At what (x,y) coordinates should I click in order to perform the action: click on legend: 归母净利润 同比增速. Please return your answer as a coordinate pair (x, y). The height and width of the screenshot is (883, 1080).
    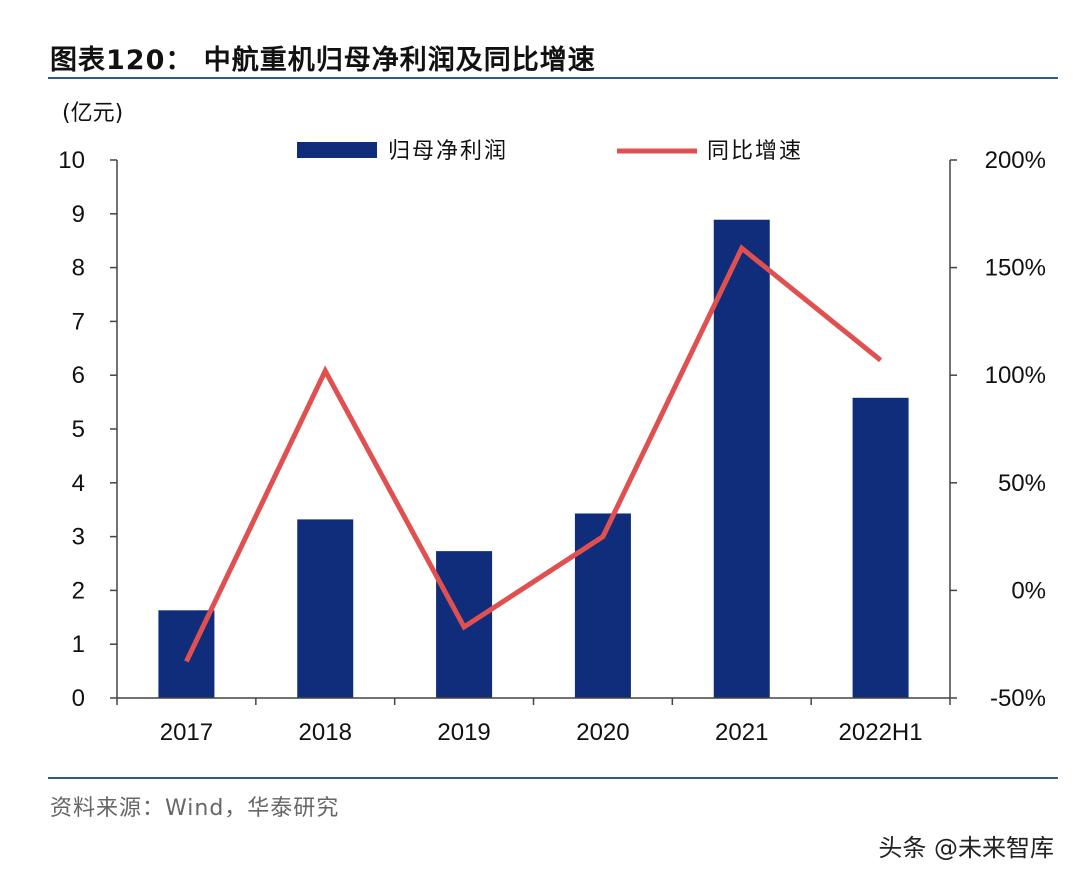
    Looking at the image, I should click on (550, 151).